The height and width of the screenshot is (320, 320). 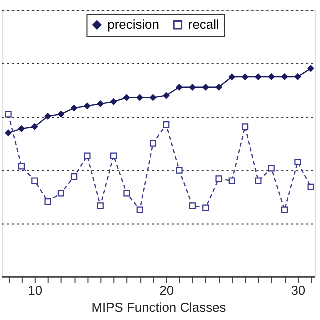 What do you see at coordinates (35, 290) in the screenshot?
I see `x-tick-label: 10` at bounding box center [35, 290].